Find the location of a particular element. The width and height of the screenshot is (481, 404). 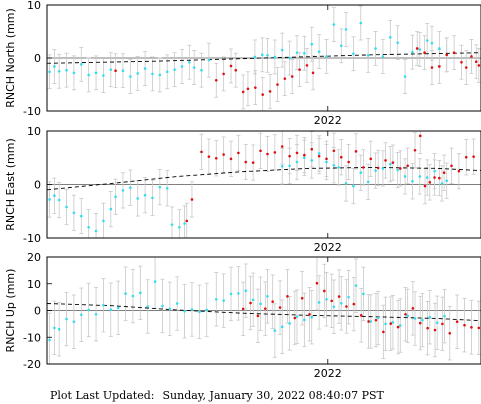

y-axis-label: RNCH East (mm) is located at coordinates (10, 184).